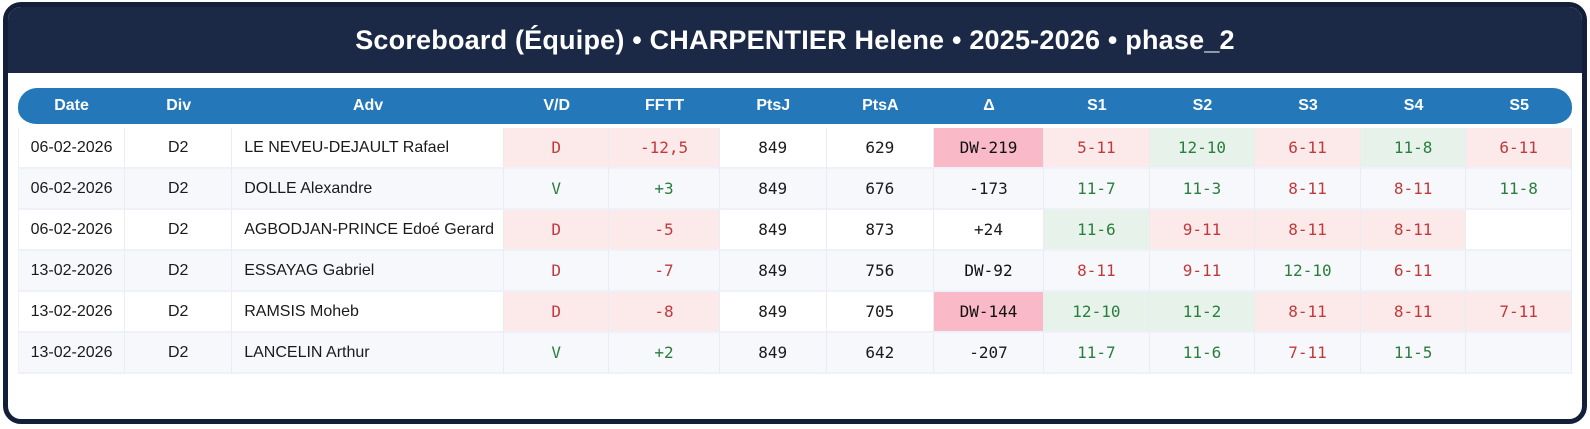 This screenshot has height=429, width=1590. What do you see at coordinates (664, 230) in the screenshot?
I see `cell-fftt-points: -5` at bounding box center [664, 230].